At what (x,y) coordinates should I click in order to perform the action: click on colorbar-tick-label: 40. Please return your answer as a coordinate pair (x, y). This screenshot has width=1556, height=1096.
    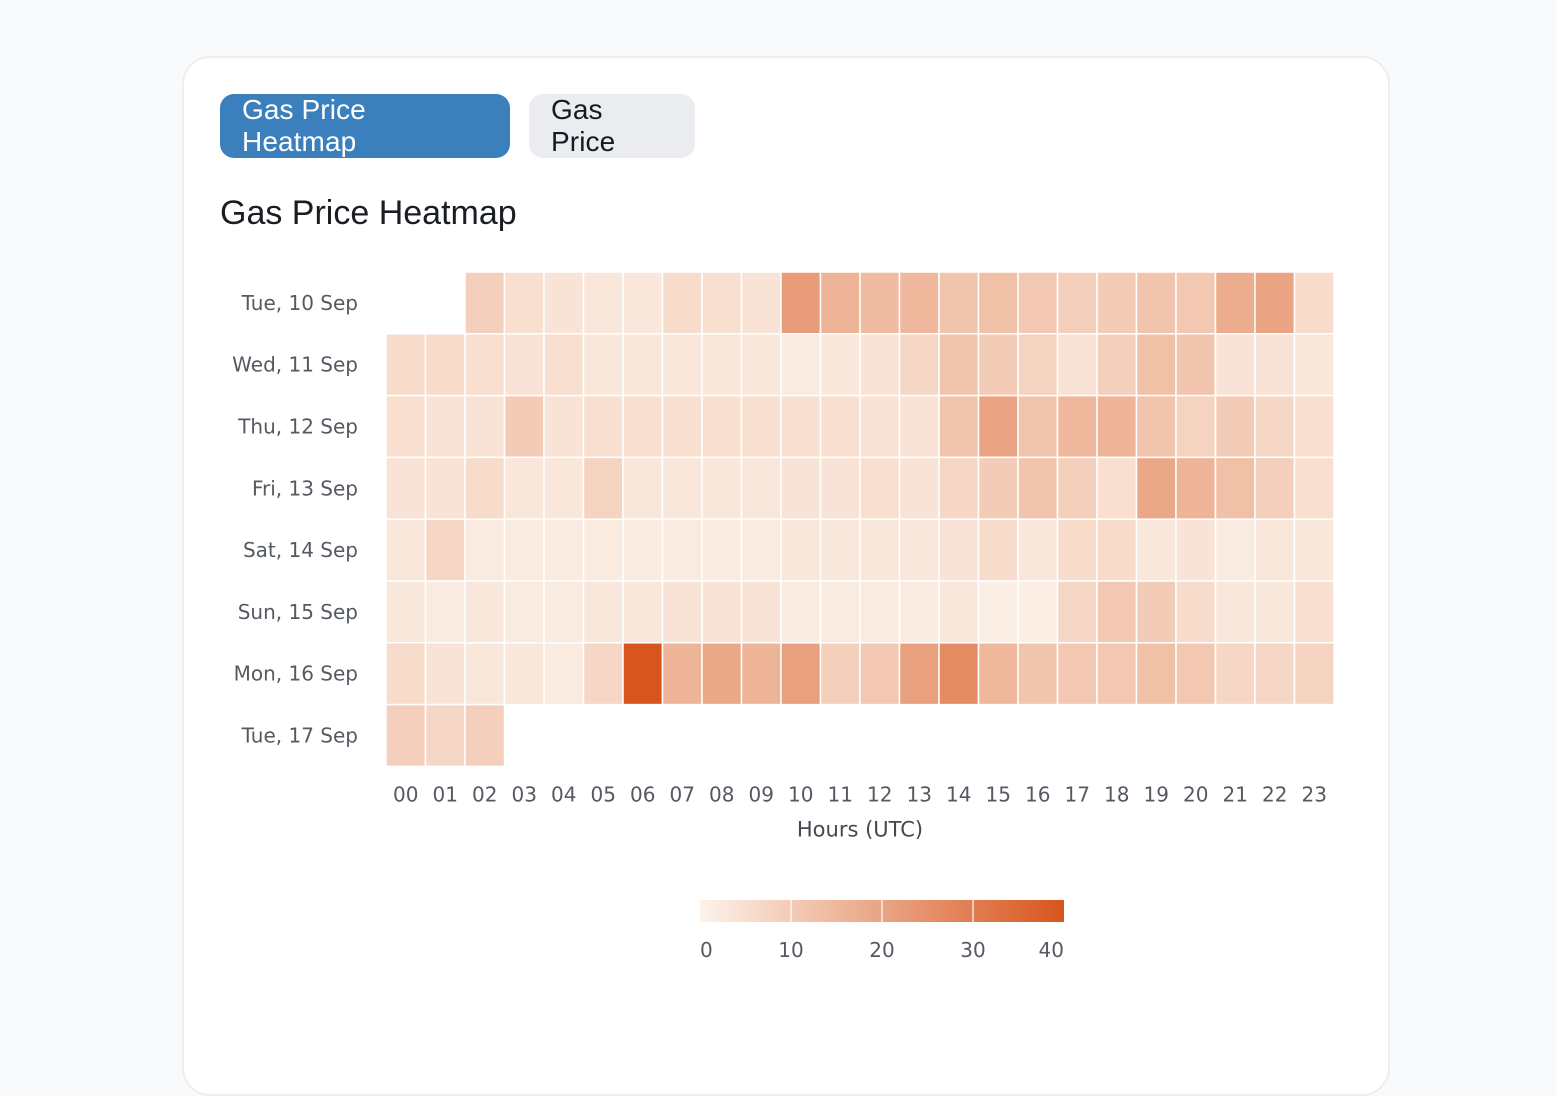
    Looking at the image, I should click on (1051, 950).